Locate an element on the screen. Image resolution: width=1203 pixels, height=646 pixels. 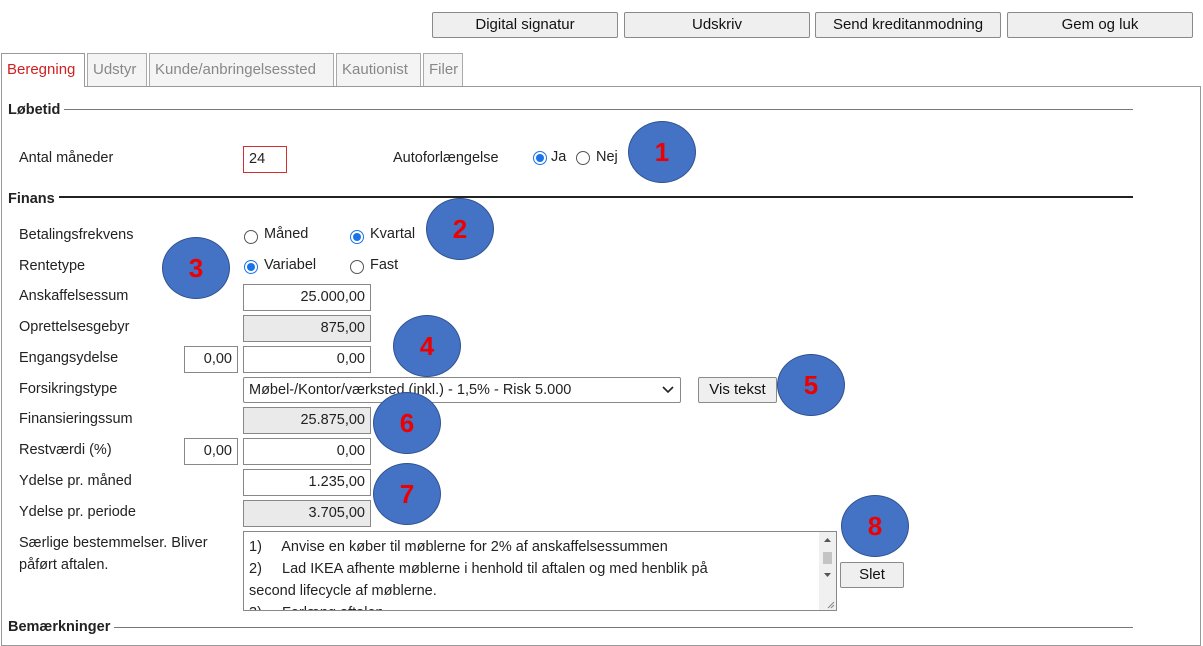
callout-badge: 3 is located at coordinates (196, 268).